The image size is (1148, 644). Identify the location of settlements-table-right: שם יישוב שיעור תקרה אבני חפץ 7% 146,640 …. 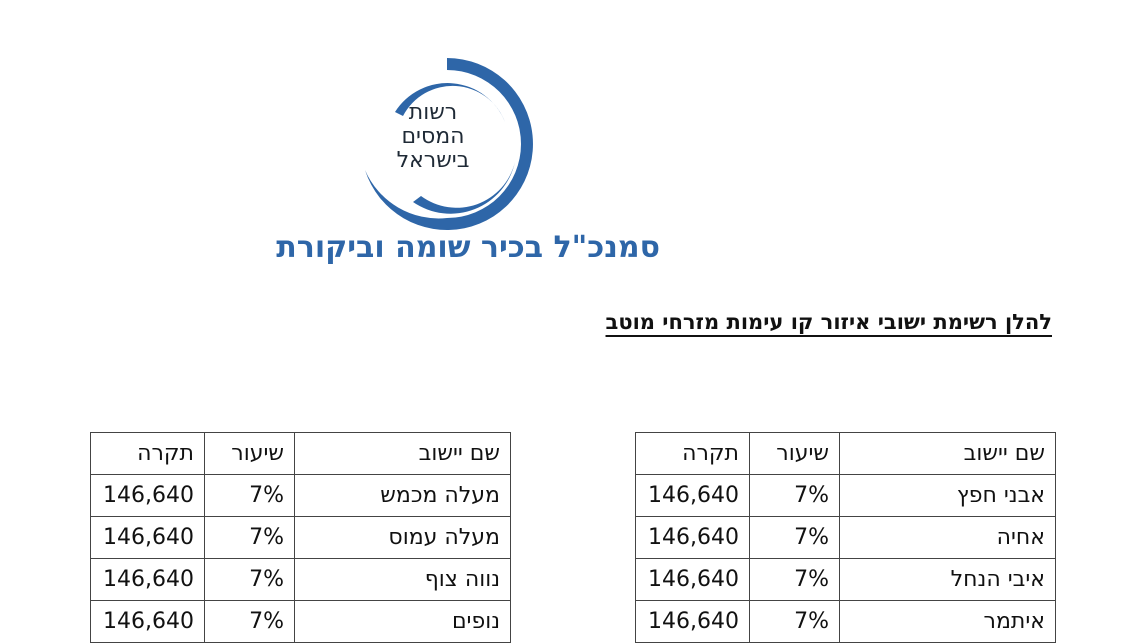
(845, 537).